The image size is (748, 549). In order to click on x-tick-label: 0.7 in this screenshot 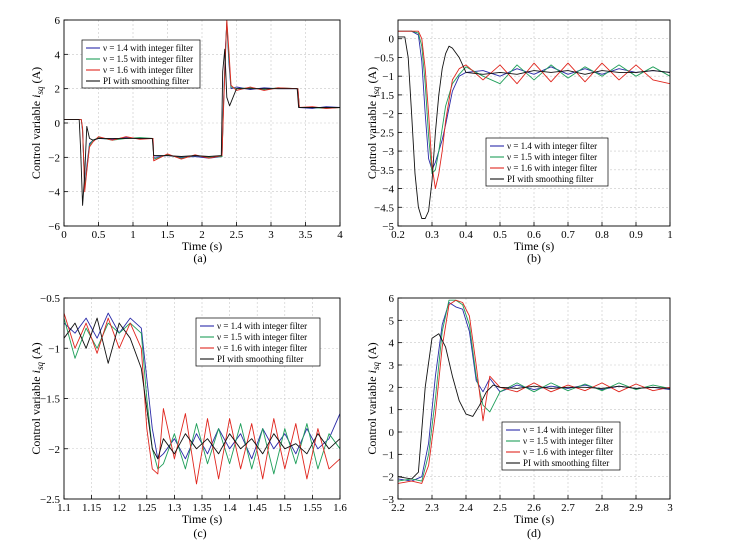, I will do `click(568, 235)`.